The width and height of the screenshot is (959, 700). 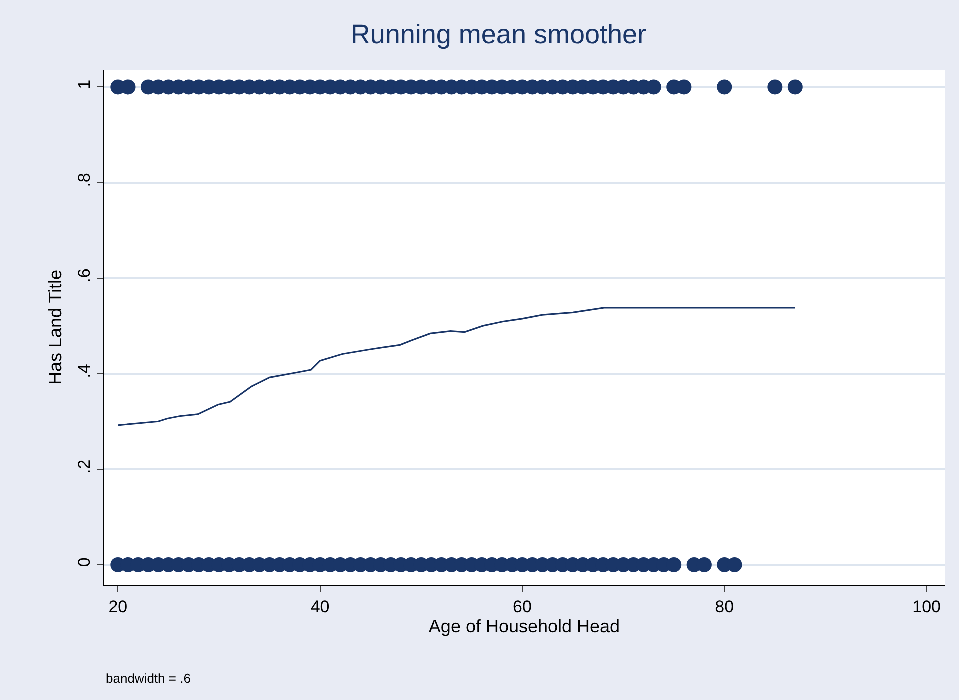 What do you see at coordinates (84, 371) in the screenshot?
I see `y-tick-label: .4` at bounding box center [84, 371].